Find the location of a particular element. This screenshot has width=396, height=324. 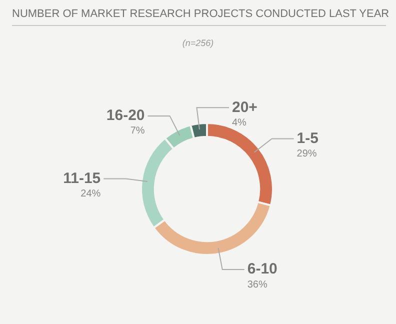

chart-title: NUMBER OF MARKET RESEARCH PROJECTS CONDUCTED LAST YEAR is located at coordinates (201, 15).